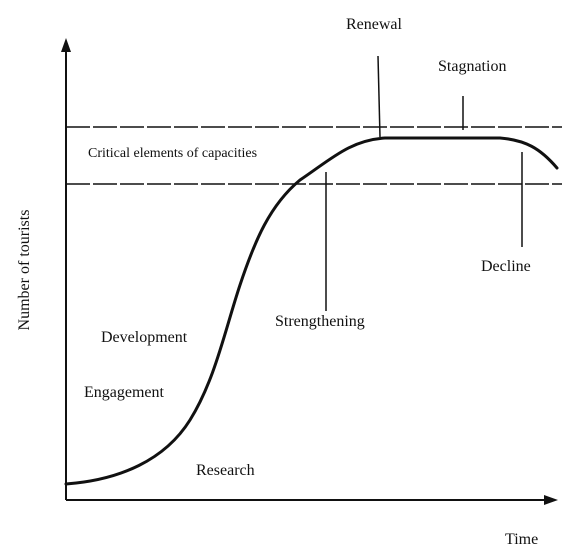 The image size is (576, 557). What do you see at coordinates (506, 266) in the screenshot?
I see `stage-label-decline: Decline` at bounding box center [506, 266].